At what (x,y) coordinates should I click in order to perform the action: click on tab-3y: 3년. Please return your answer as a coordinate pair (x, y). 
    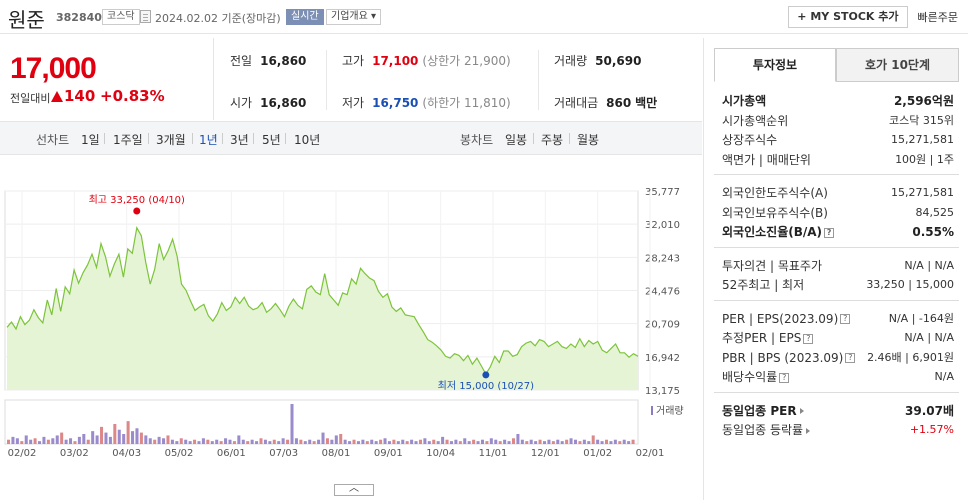
    Looking at the image, I should click on (239, 140).